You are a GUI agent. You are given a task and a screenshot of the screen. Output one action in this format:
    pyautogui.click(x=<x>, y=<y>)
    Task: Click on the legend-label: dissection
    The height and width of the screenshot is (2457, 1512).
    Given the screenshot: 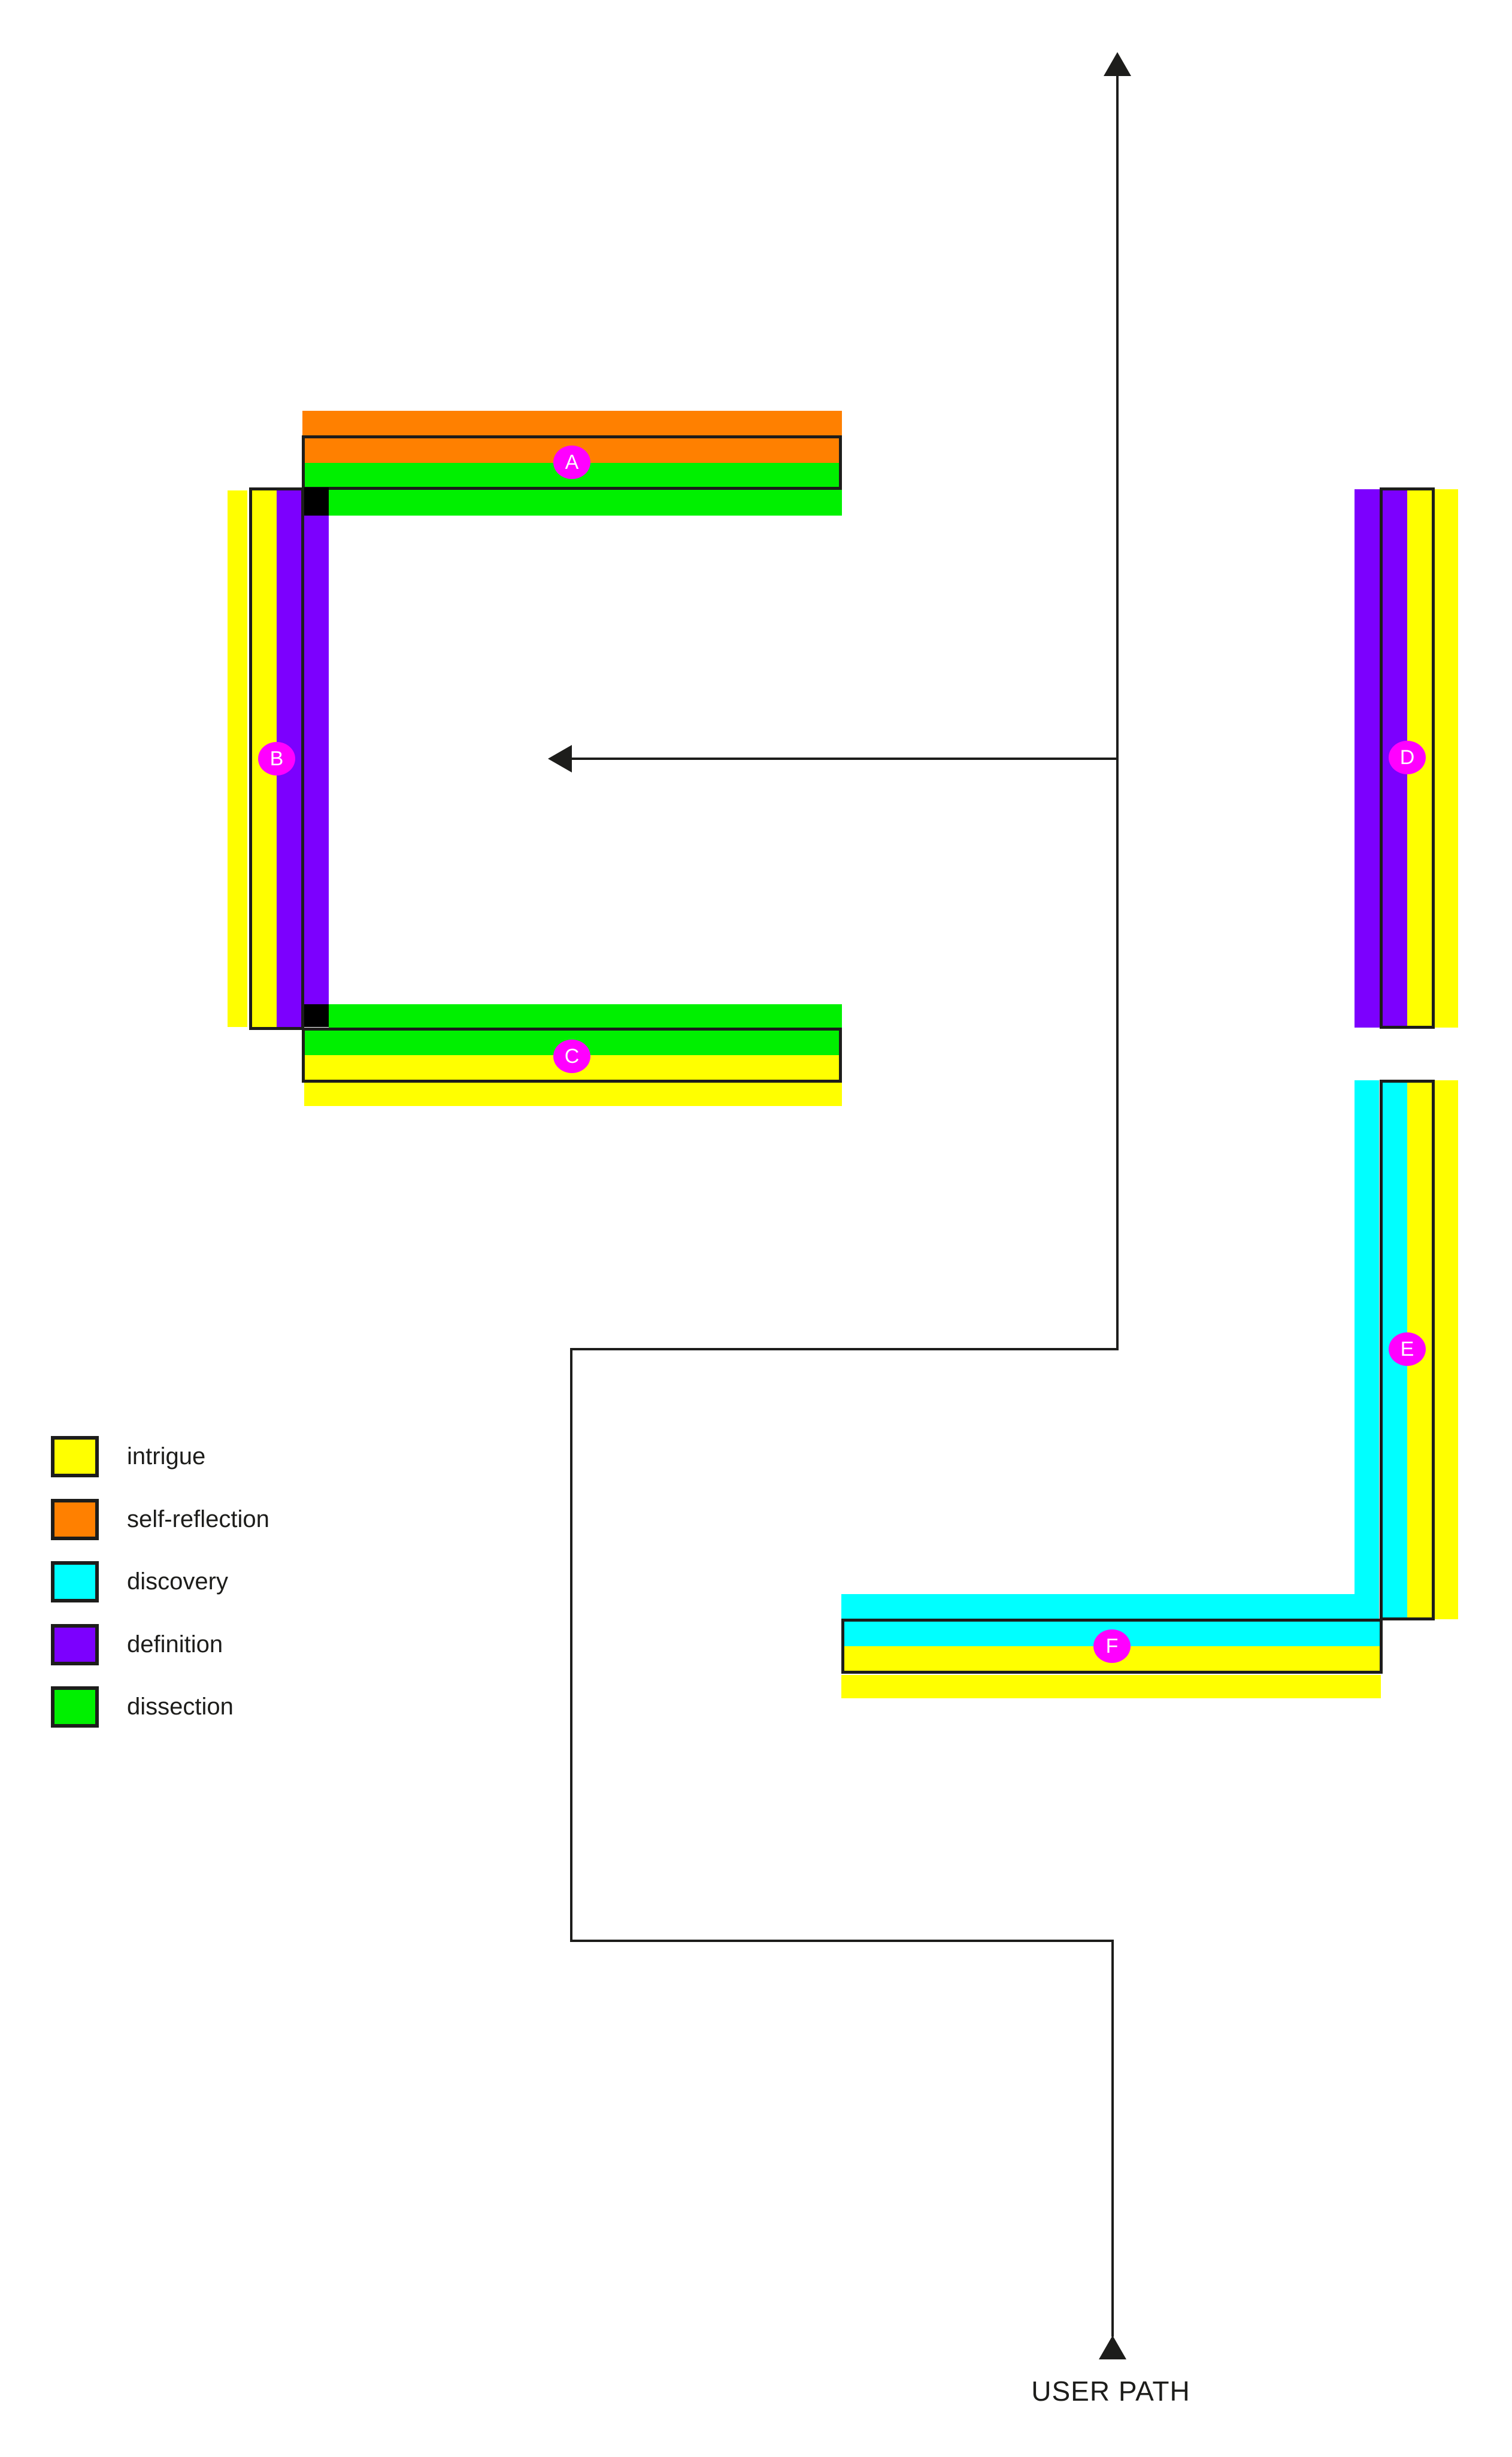 What is the action you would take?
    pyautogui.click(x=180, y=1706)
    